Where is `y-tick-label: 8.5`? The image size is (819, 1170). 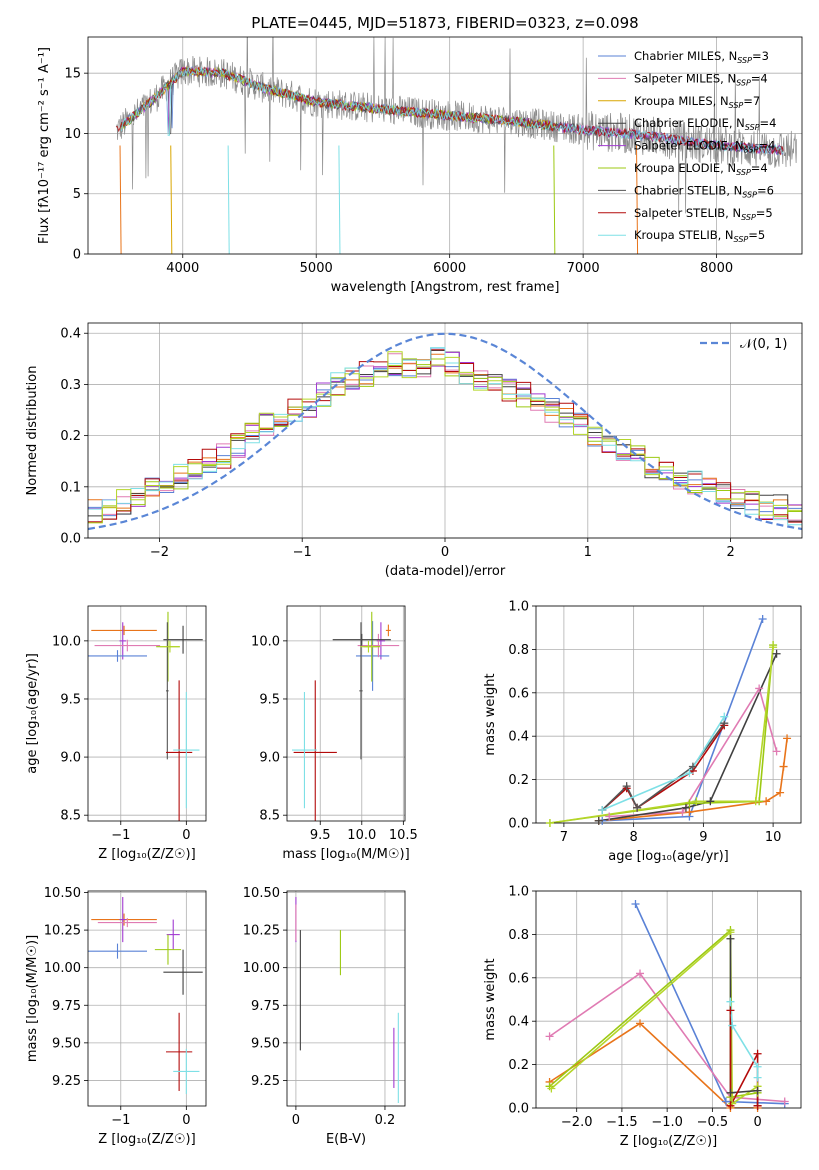 y-tick-label: 8.5 is located at coordinates (269, 816).